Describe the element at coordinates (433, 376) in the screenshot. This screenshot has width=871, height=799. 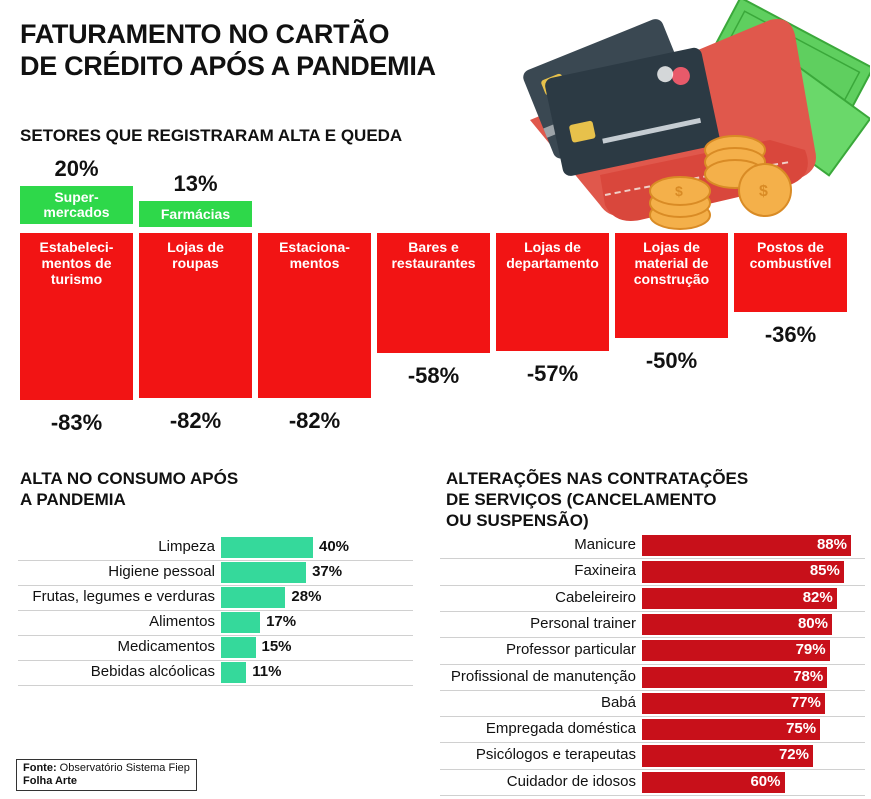
I see `fall-value-label: -58%` at that location.